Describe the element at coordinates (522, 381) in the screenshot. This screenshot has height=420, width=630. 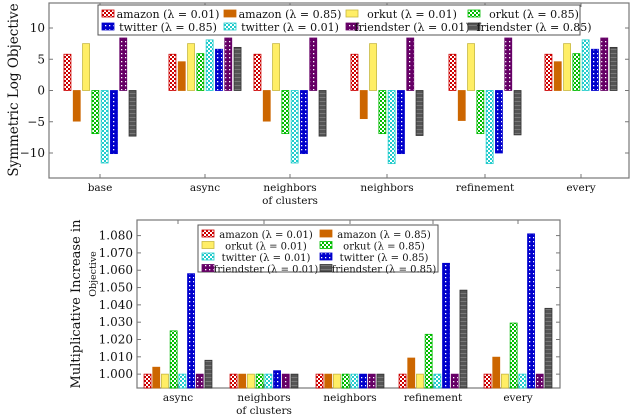
I see `bar-twitter-001-every` at that location.